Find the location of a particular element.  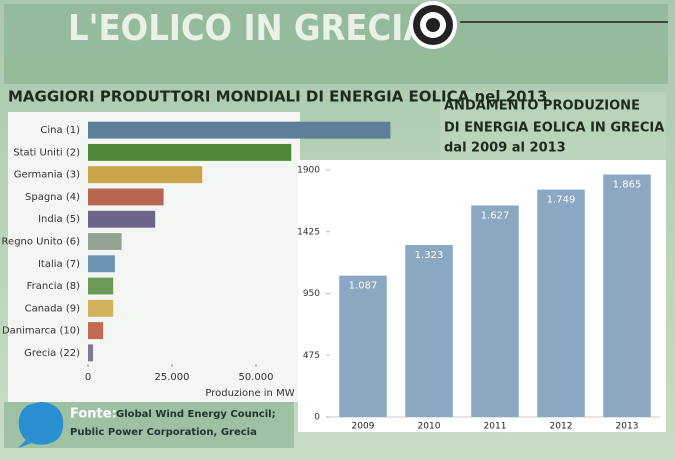

x-tick-label: 2010 is located at coordinates (429, 427).